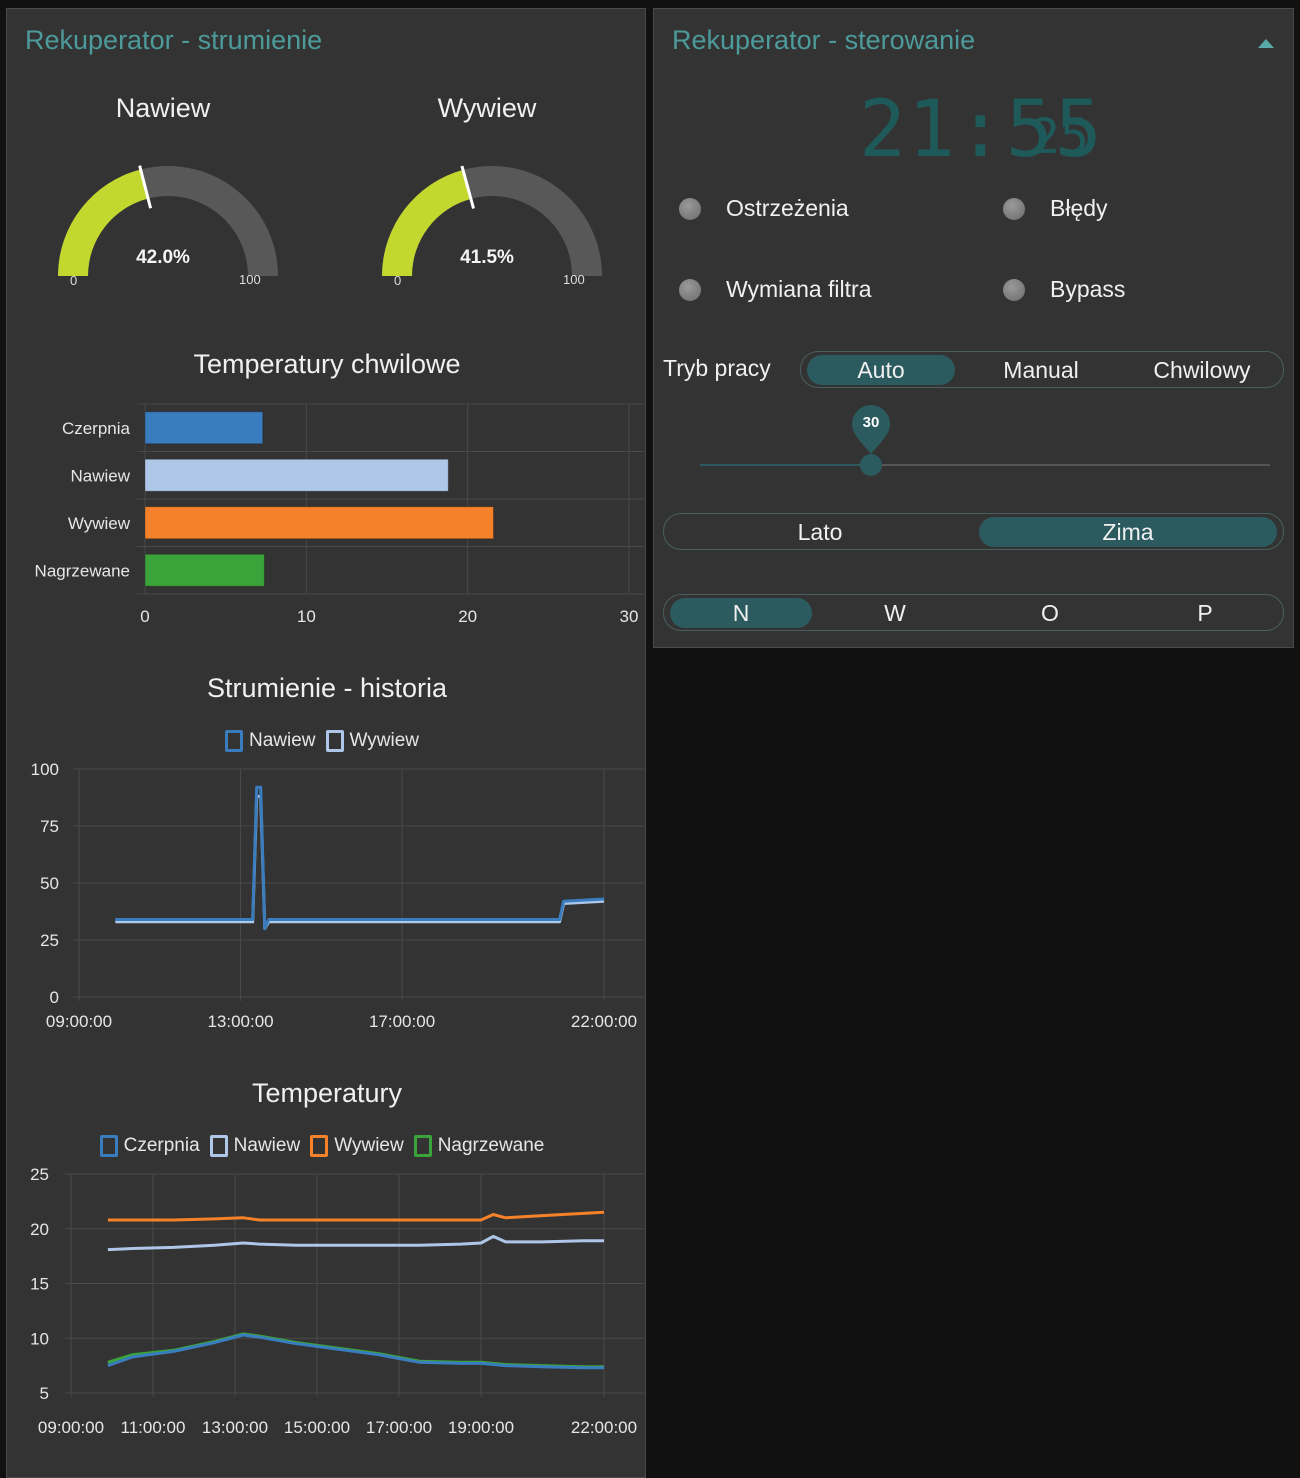 The image size is (1300, 1478). What do you see at coordinates (174, 40) in the screenshot?
I see `panel-title: Rekuperator - strumienie` at bounding box center [174, 40].